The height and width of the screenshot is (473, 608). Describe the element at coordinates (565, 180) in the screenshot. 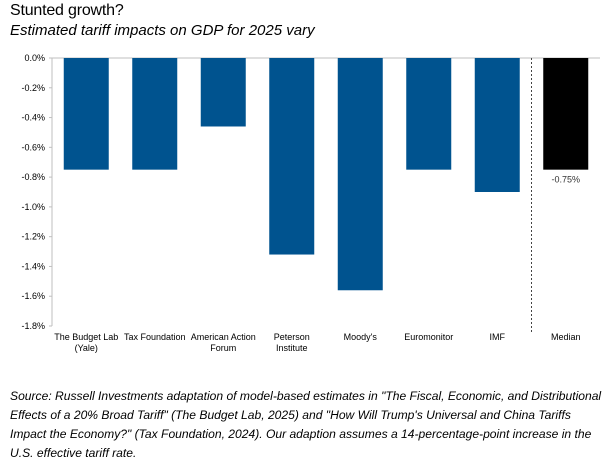

I see `data-label: -0.75%` at that location.